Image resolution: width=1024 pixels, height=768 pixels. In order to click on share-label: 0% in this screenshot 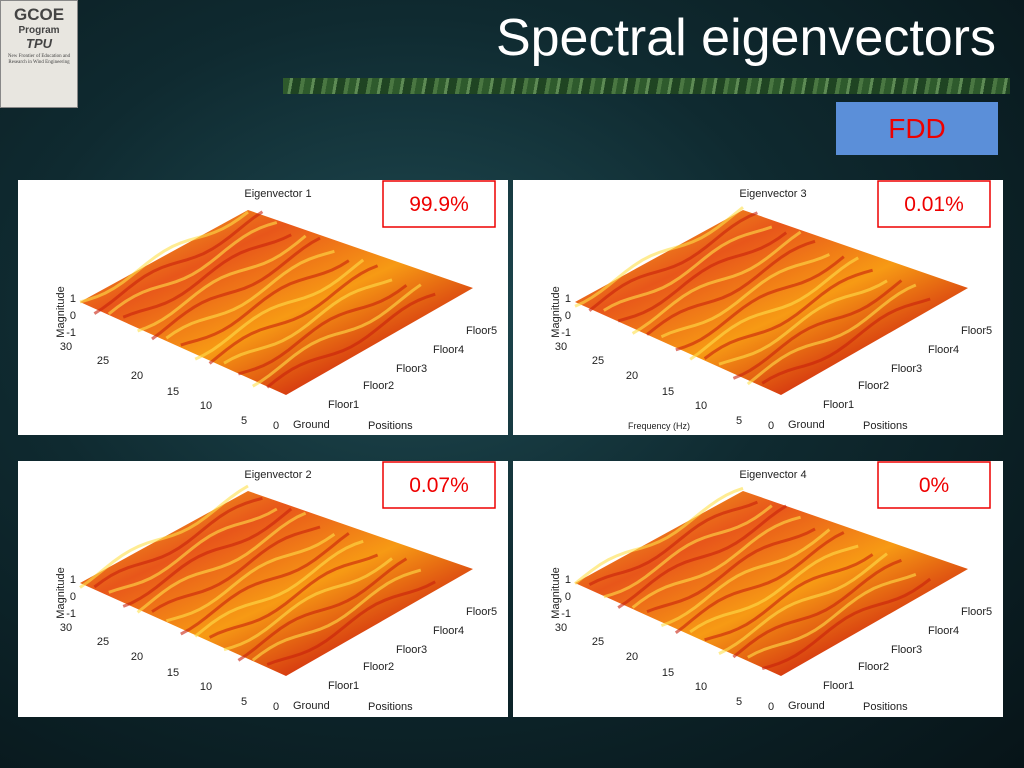, I will do `click(934, 485)`.